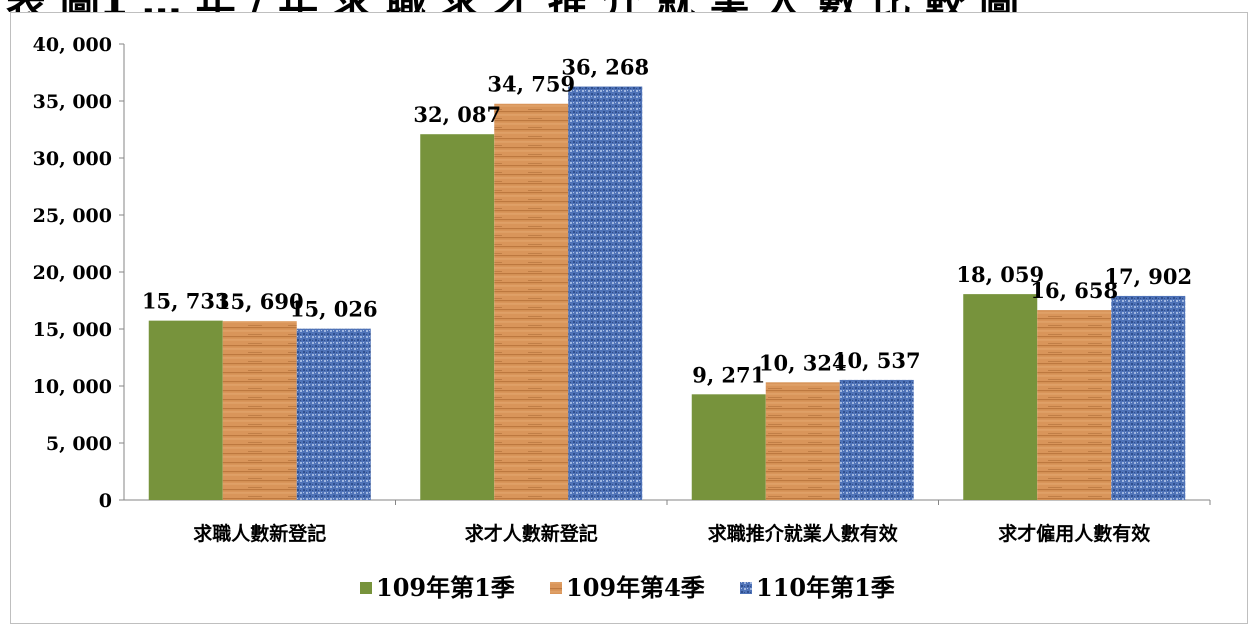 The image size is (1254, 628). What do you see at coordinates (445, 587) in the screenshot?
I see `legend-label: 109年第1季` at bounding box center [445, 587].